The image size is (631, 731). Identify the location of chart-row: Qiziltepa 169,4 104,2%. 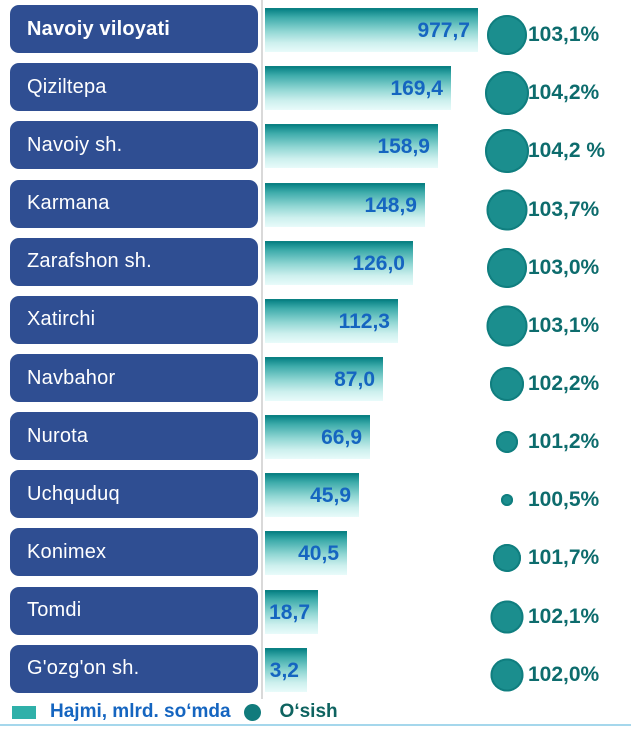
(315, 87).